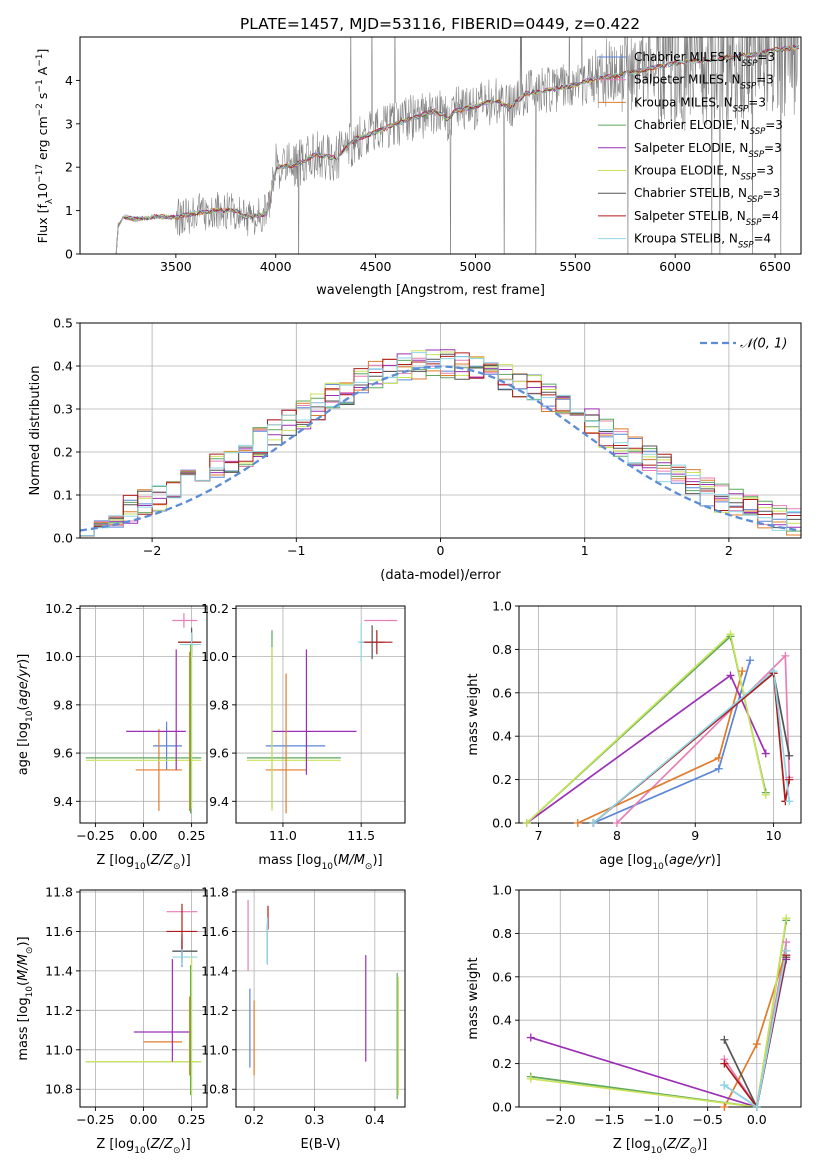 Image resolution: width=819 pixels, height=1170 pixels. Describe the element at coordinates (276, 266) in the screenshot. I see `x-tick-label: 4000` at that location.